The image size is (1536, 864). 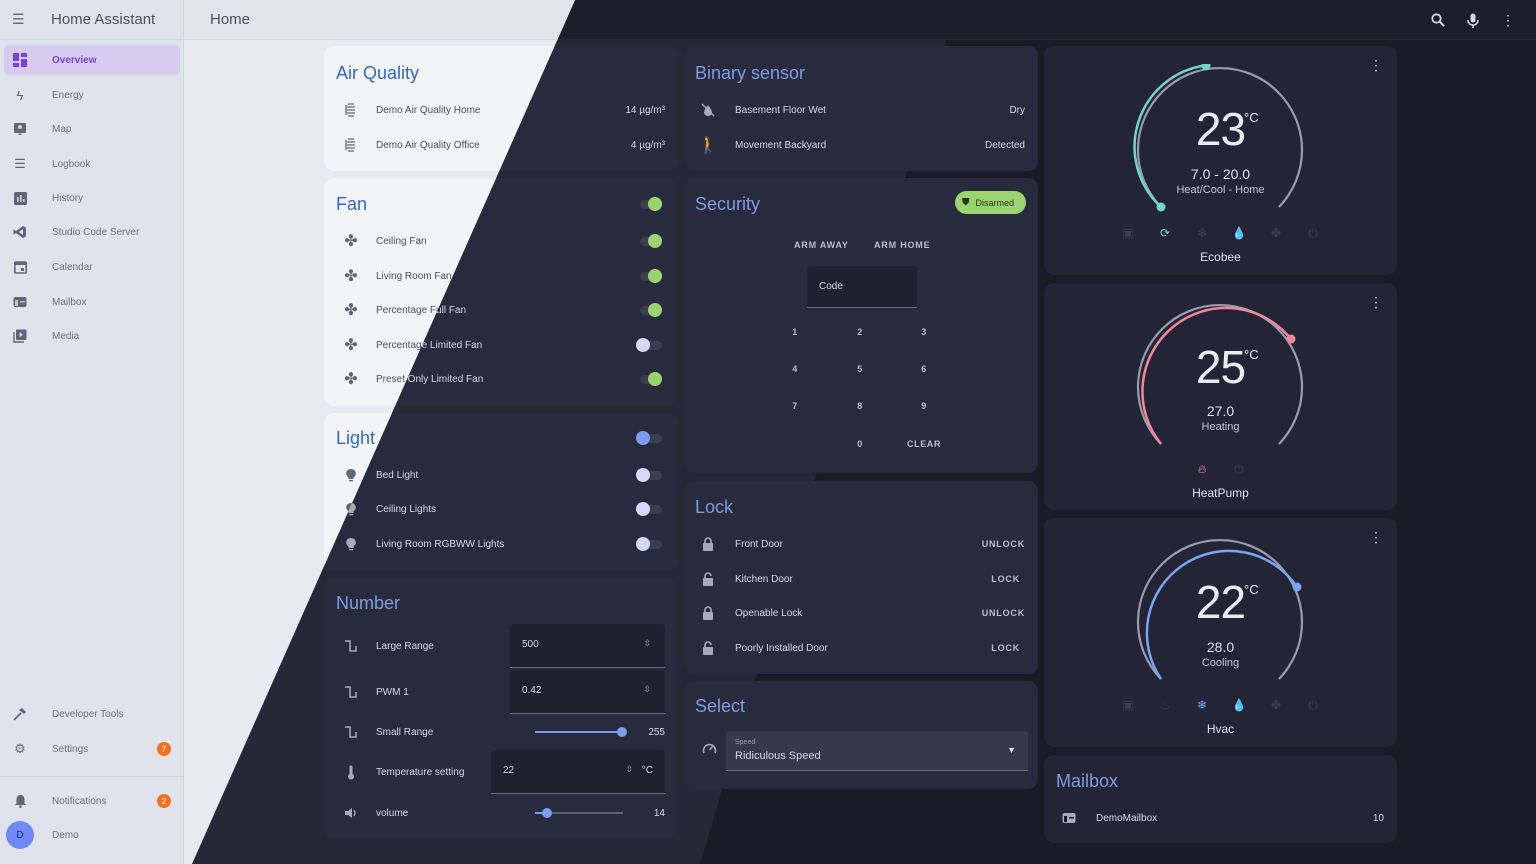 I want to click on sidebar-item-user: D Demo, so click(x=92, y=835).